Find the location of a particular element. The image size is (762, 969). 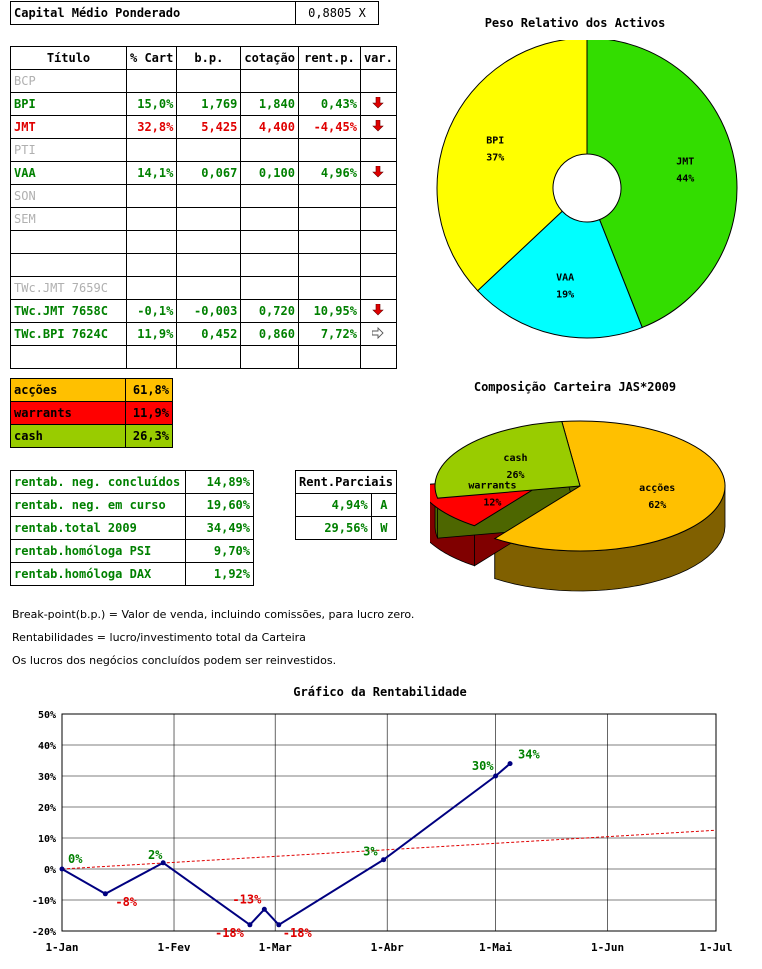

data-label: -13% is located at coordinates (247, 899).